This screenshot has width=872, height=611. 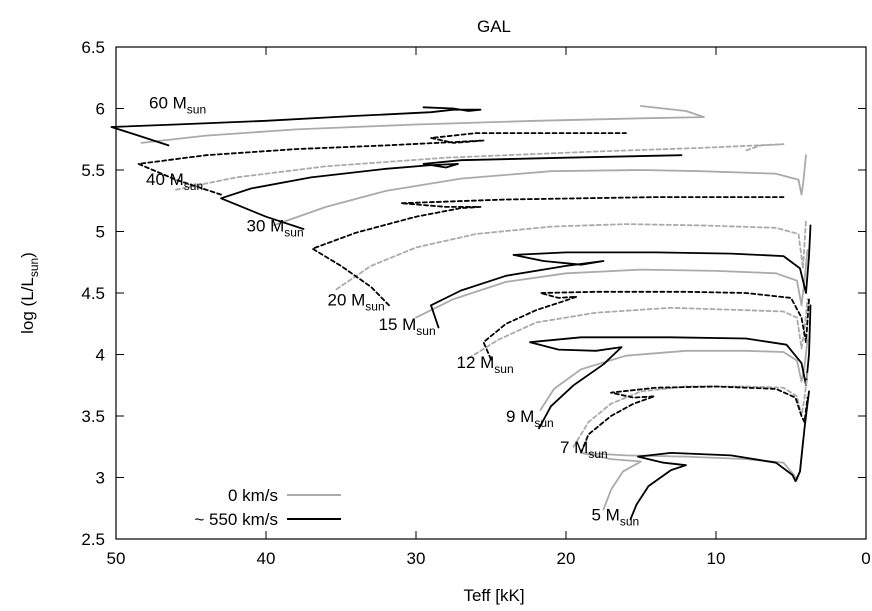 I want to click on mass-label-20m: 20 Msun, so click(x=356, y=301).